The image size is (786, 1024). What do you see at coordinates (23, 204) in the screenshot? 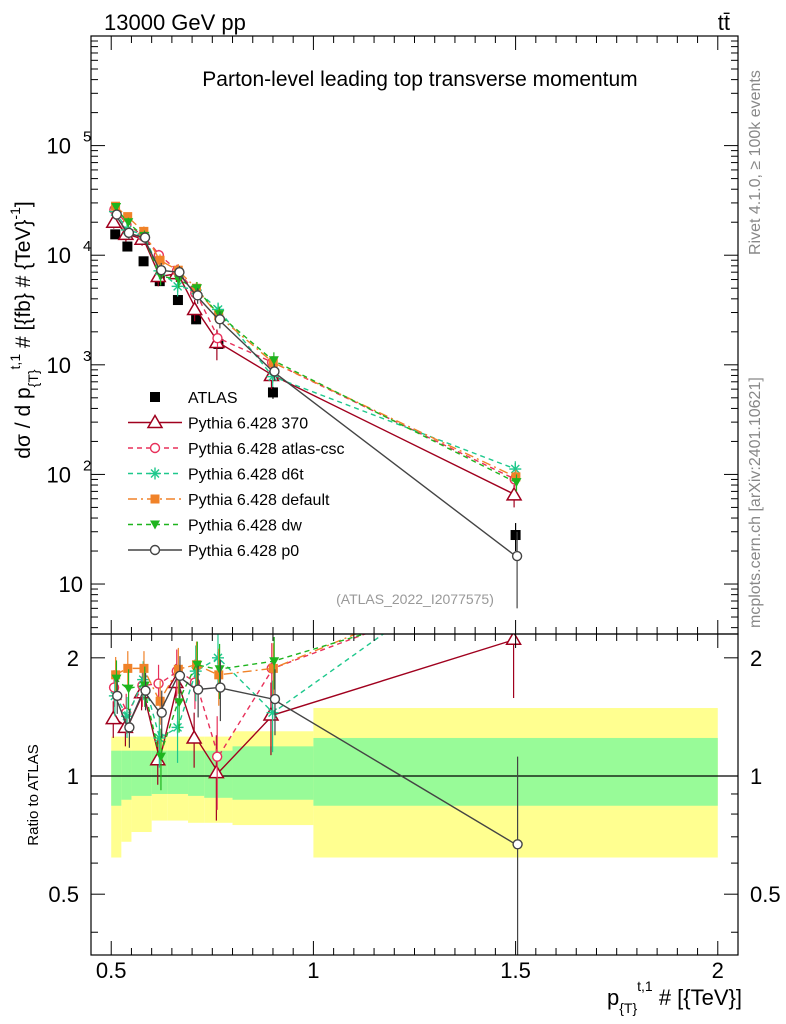
I see `main-y-label-part: ]` at bounding box center [23, 204].